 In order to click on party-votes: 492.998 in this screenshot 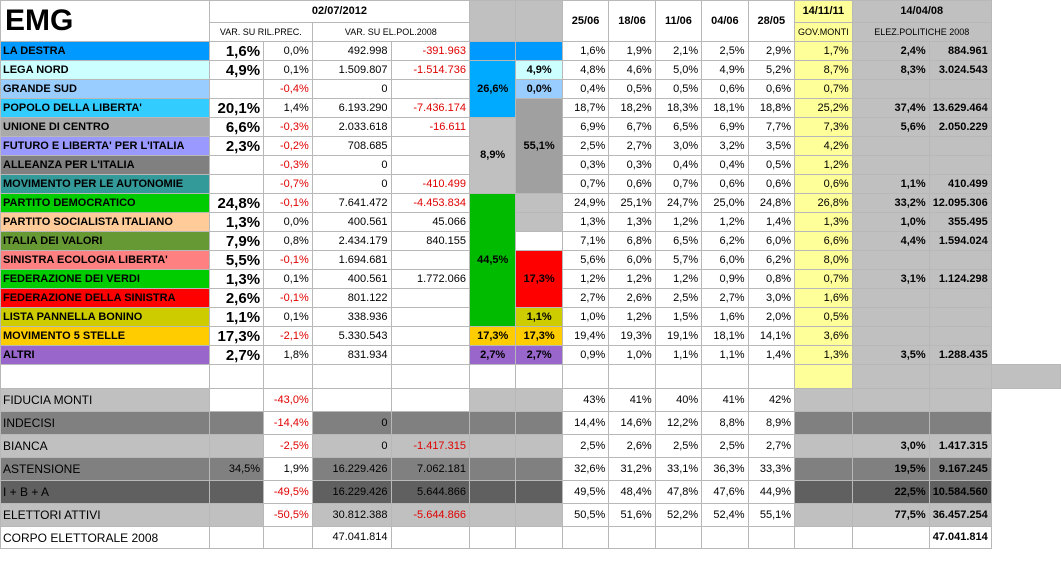, I will do `click(351, 51)`.